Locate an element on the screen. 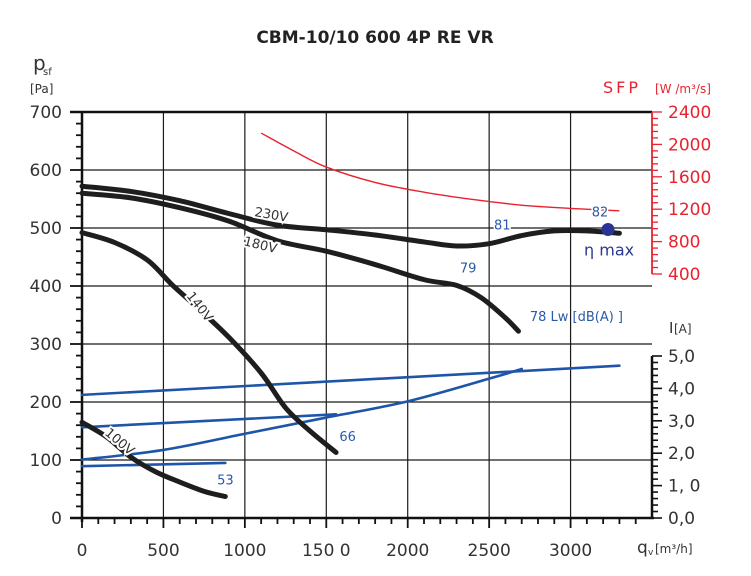  current-tick-label: 4,0 is located at coordinates (681, 389).